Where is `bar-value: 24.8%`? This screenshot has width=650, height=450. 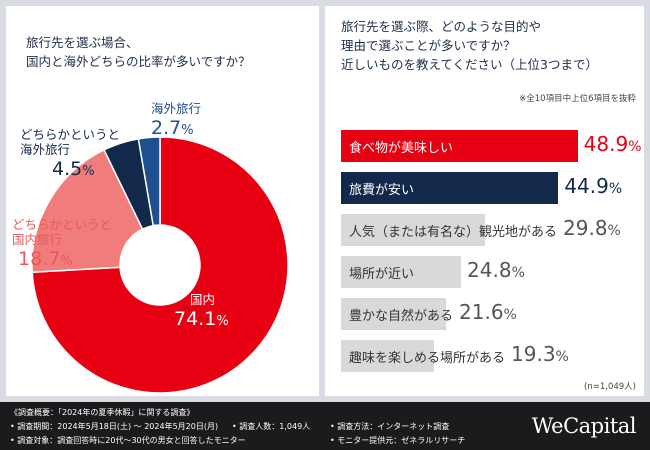 bar-value: 24.8% is located at coordinates (496, 270).